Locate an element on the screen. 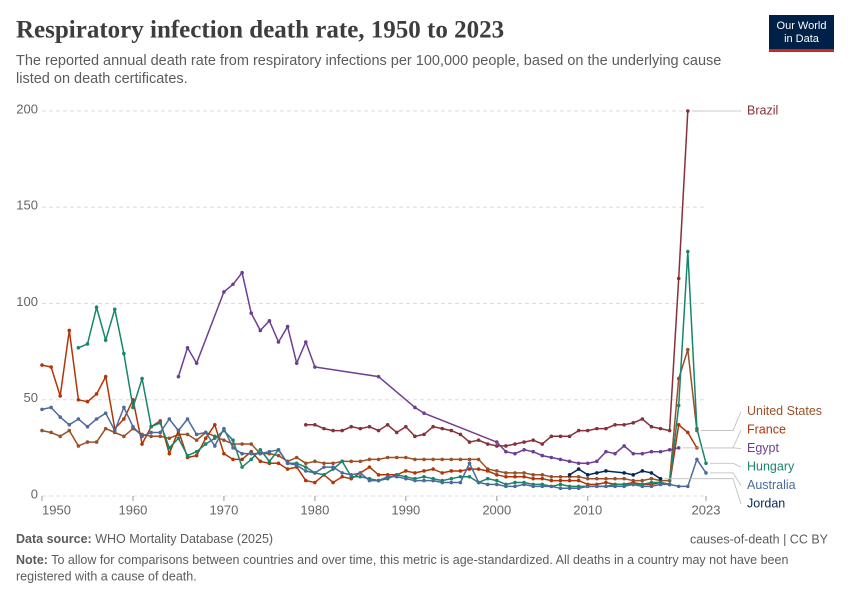 The height and width of the screenshot is (600, 850). series-line is located at coordinates (615, 474).